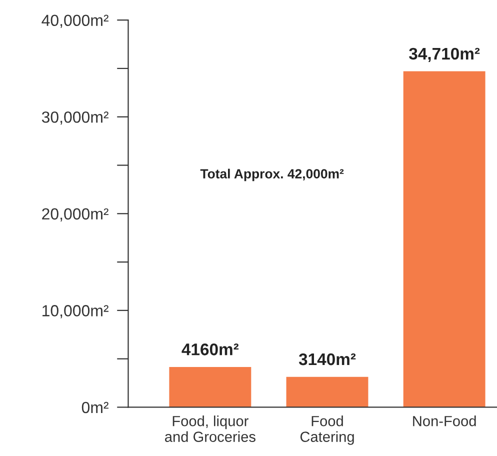  Describe the element at coordinates (75, 215) in the screenshot. I see `y-tick-label: 20,000m²` at that location.